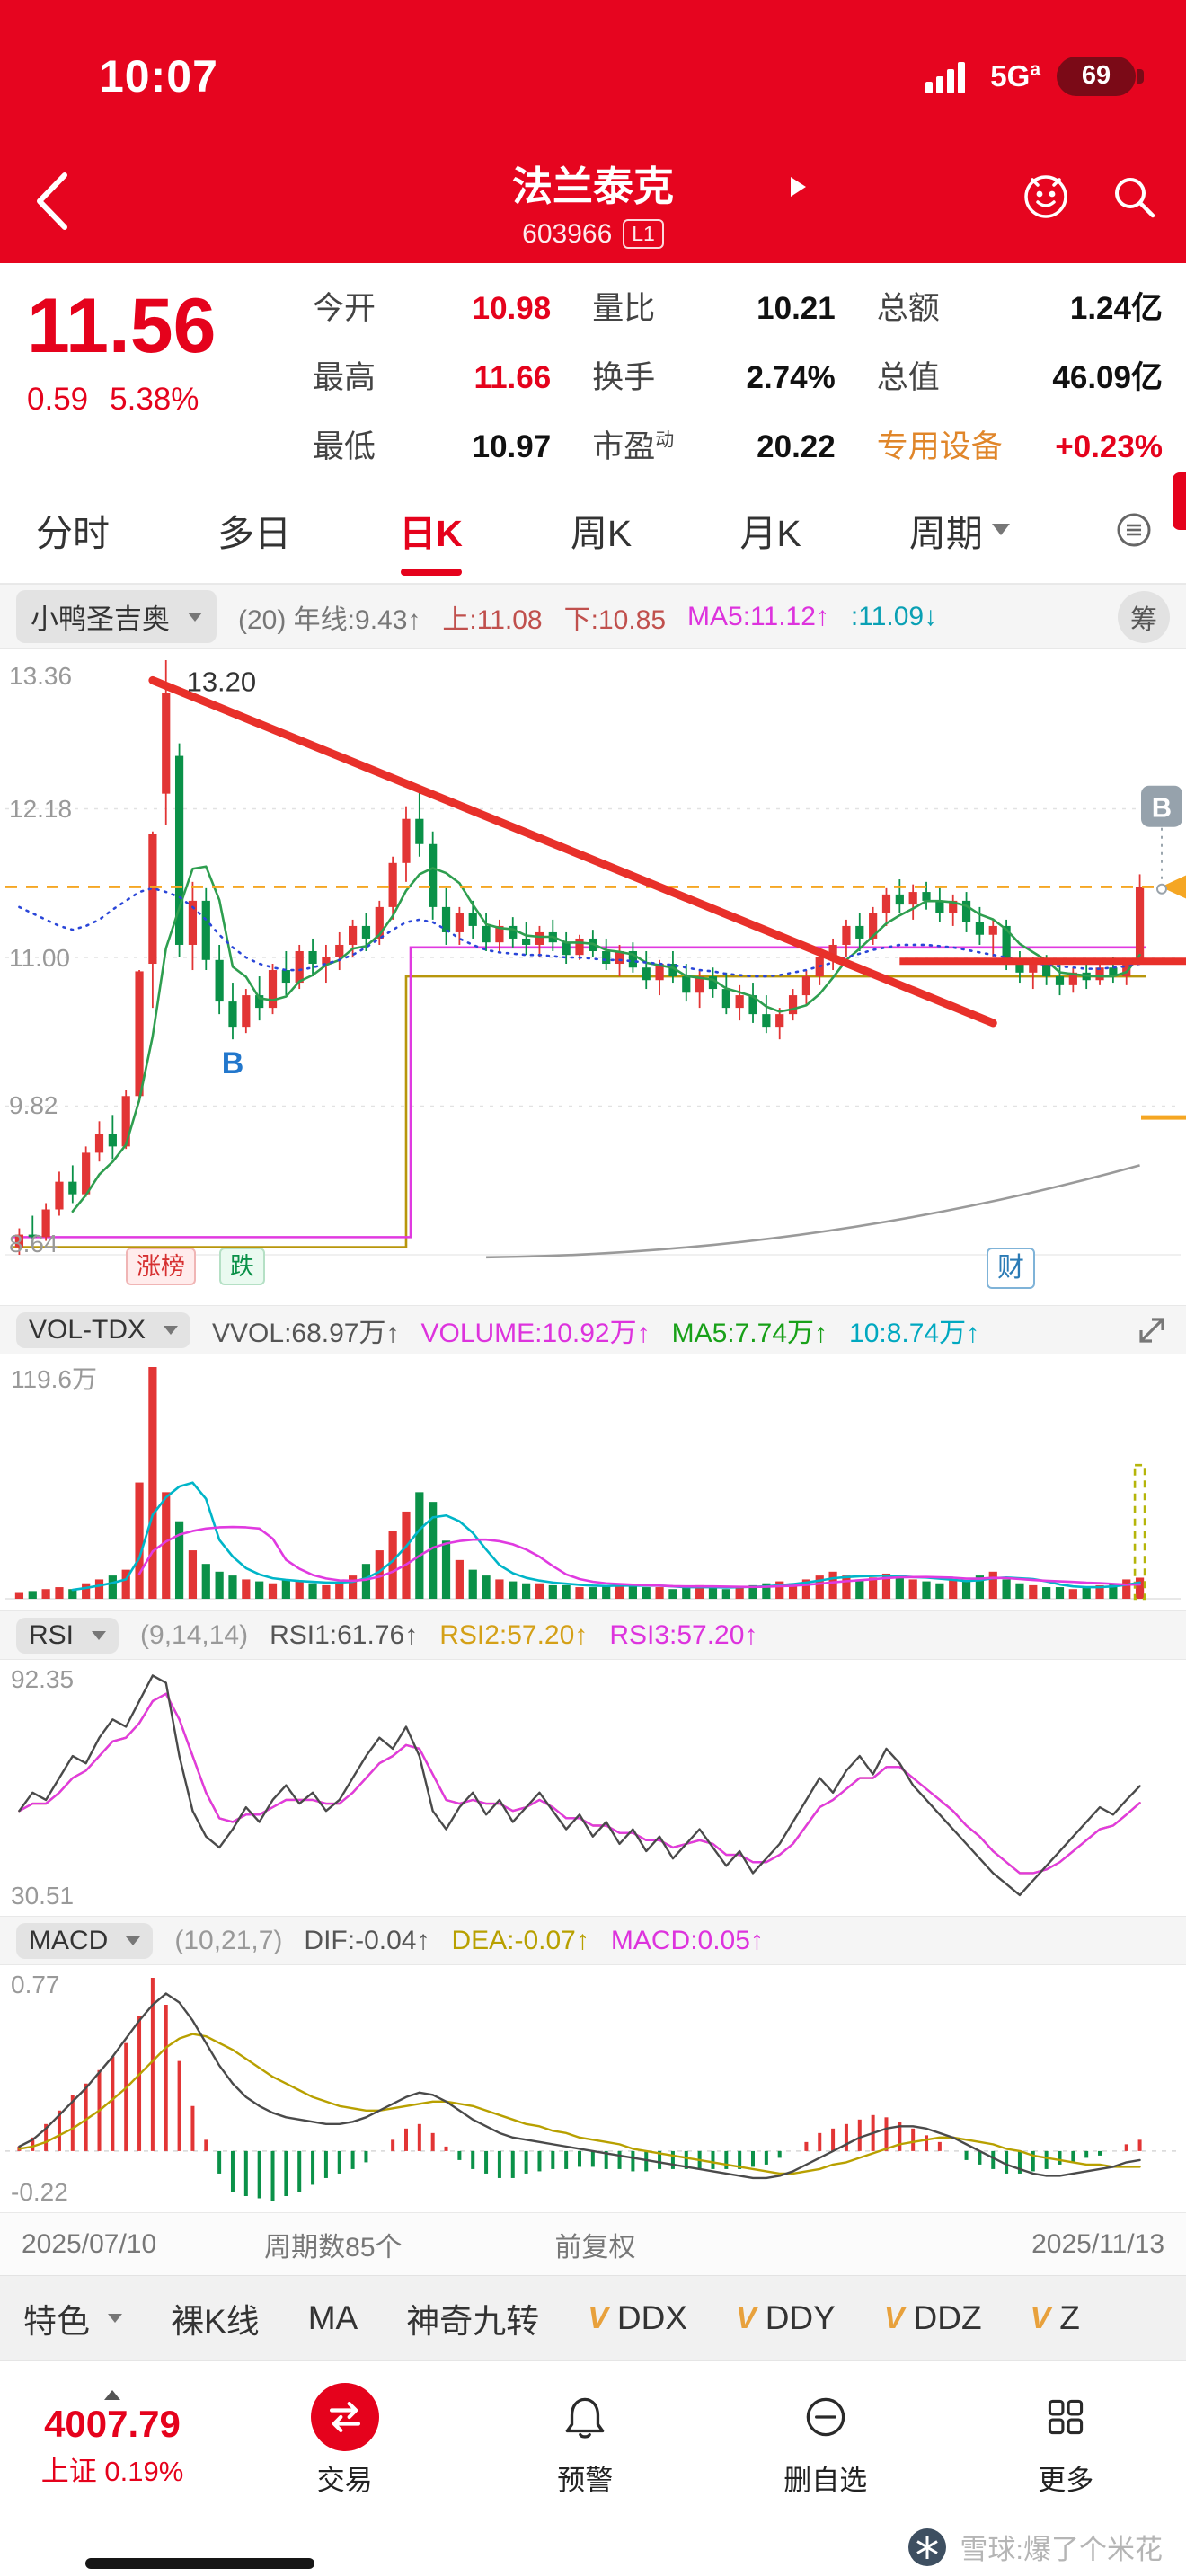 This screenshot has width=1186, height=2576. Describe the element at coordinates (1179, 501) in the screenshot. I see `floating-edge-tab` at that location.